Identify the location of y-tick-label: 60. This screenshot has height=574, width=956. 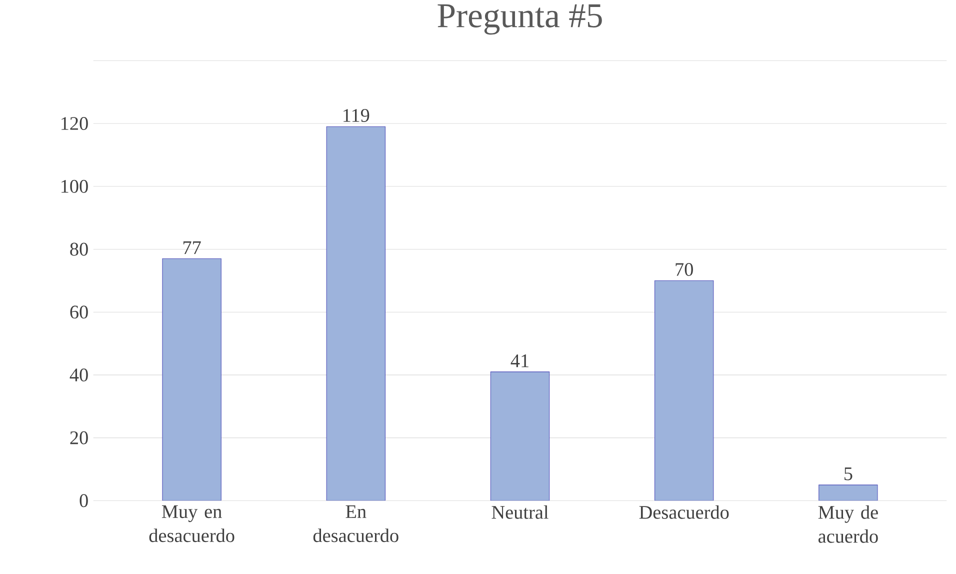
(79, 312).